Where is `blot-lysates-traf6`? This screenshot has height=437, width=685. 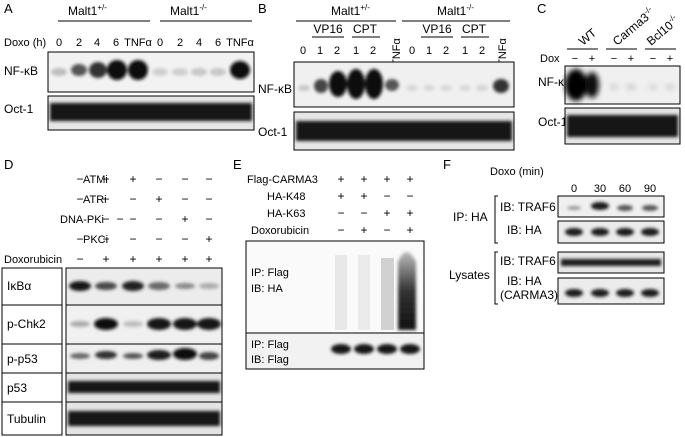
blot-lysates-traf6 is located at coordinates (611, 262).